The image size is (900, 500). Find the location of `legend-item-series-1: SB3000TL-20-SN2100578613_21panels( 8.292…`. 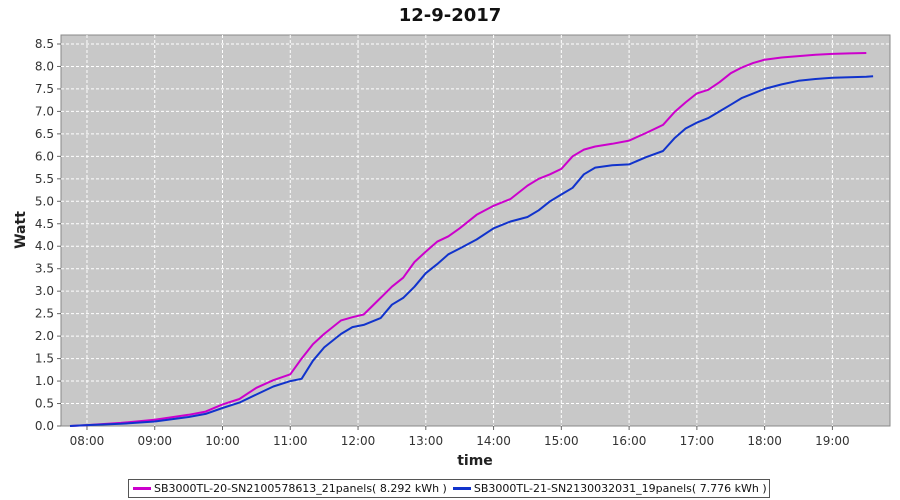

legend-item-series-1: SB3000TL-20-SN2100578613_21panels( 8.292… is located at coordinates (290, 488).